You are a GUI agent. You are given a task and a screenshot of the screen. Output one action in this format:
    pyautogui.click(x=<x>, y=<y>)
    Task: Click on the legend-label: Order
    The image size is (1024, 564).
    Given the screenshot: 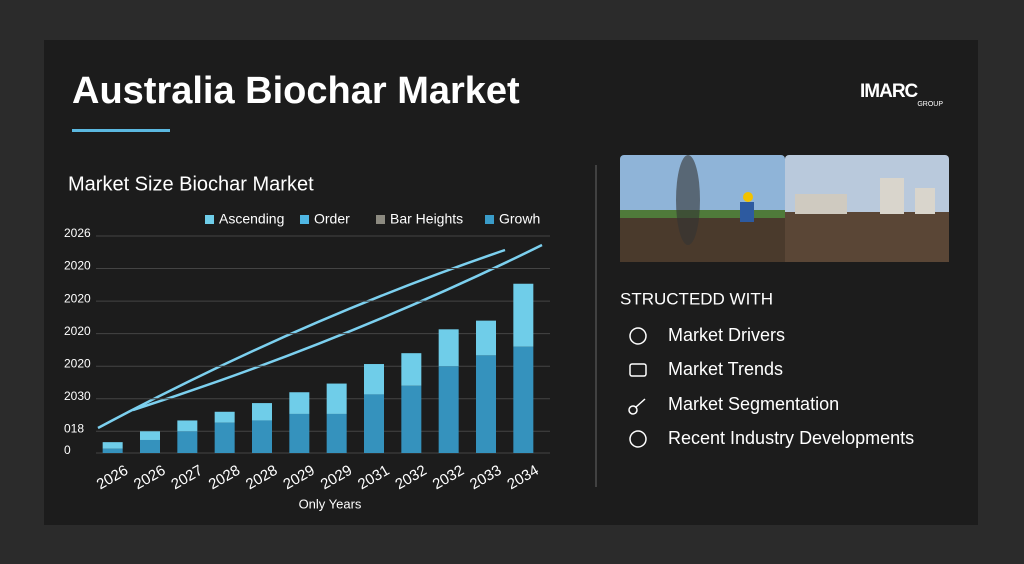 What is the action you would take?
    pyautogui.click(x=332, y=219)
    